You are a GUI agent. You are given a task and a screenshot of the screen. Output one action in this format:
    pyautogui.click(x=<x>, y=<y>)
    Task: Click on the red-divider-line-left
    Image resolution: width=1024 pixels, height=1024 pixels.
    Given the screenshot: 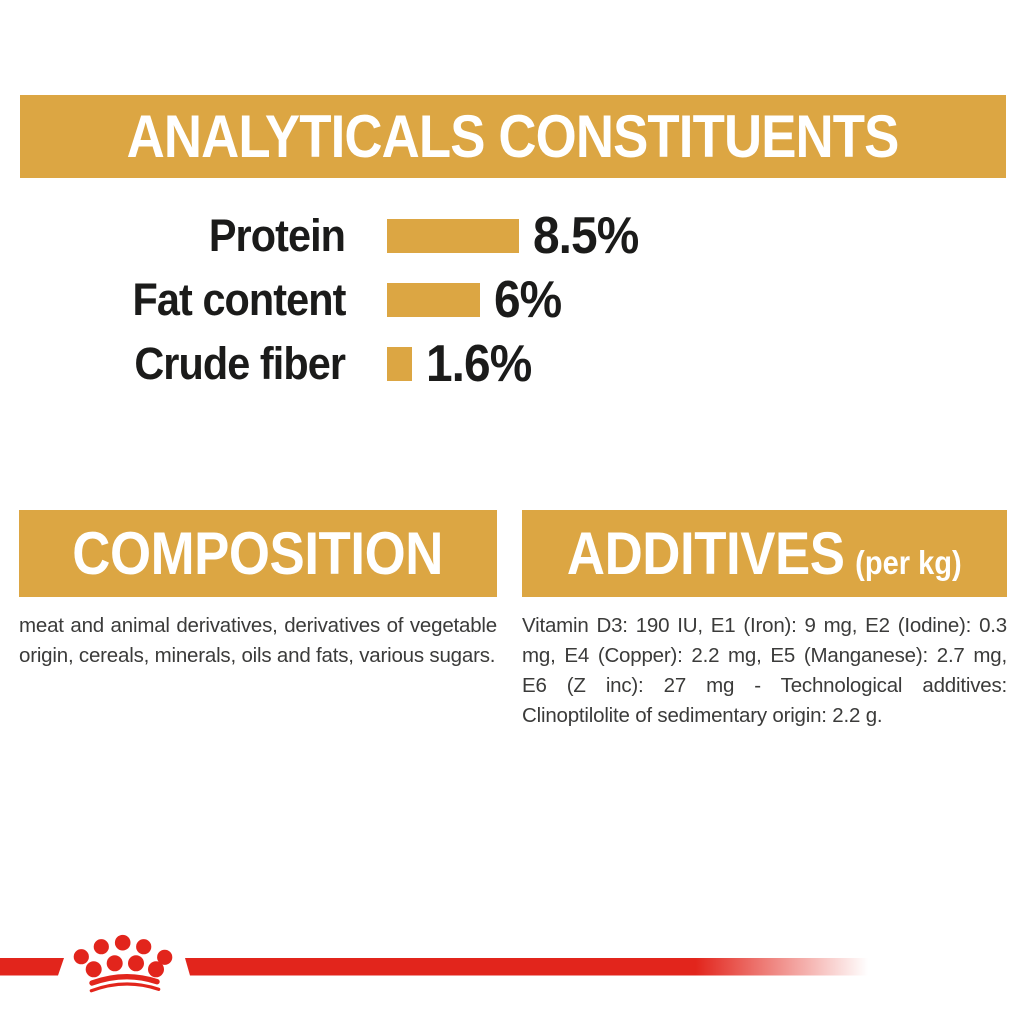 What is the action you would take?
    pyautogui.click(x=32, y=967)
    